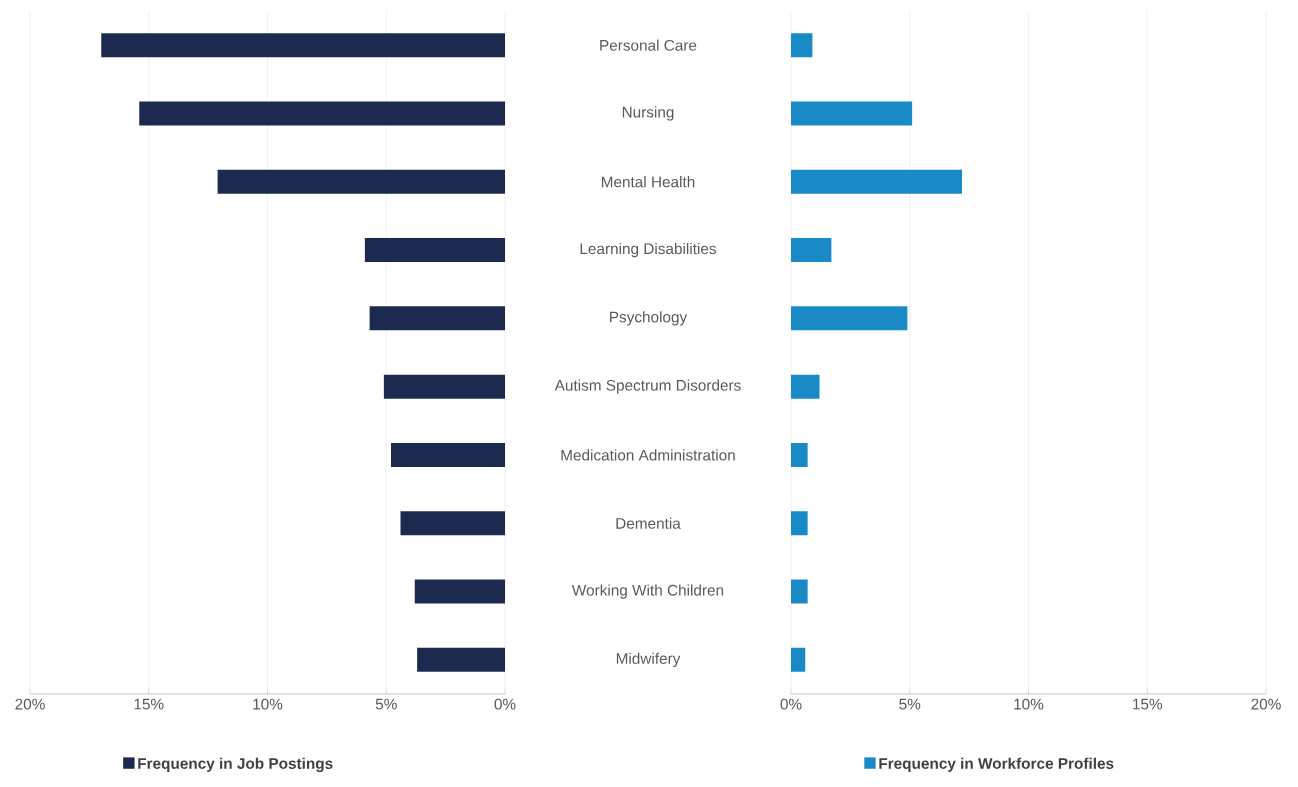 The width and height of the screenshot is (1298, 787). I want to click on y-tick-label: Working With Children, so click(647, 591).